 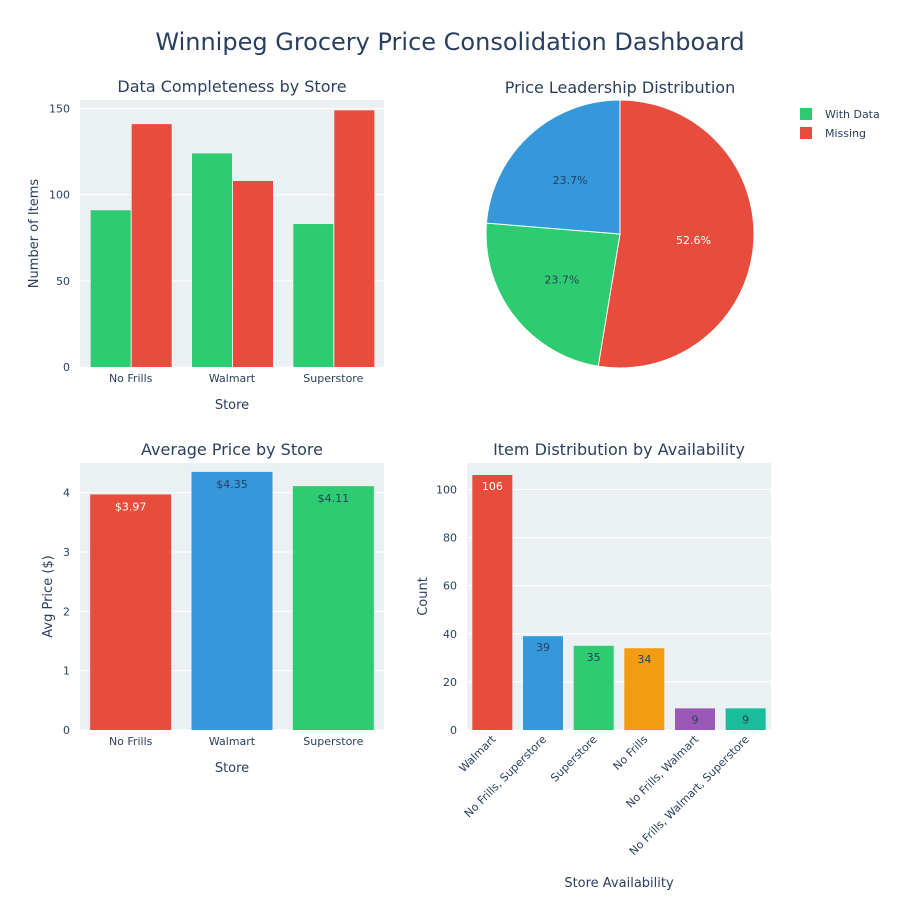 What do you see at coordinates (594, 657) in the screenshot?
I see `bar-value-label: 35` at bounding box center [594, 657].